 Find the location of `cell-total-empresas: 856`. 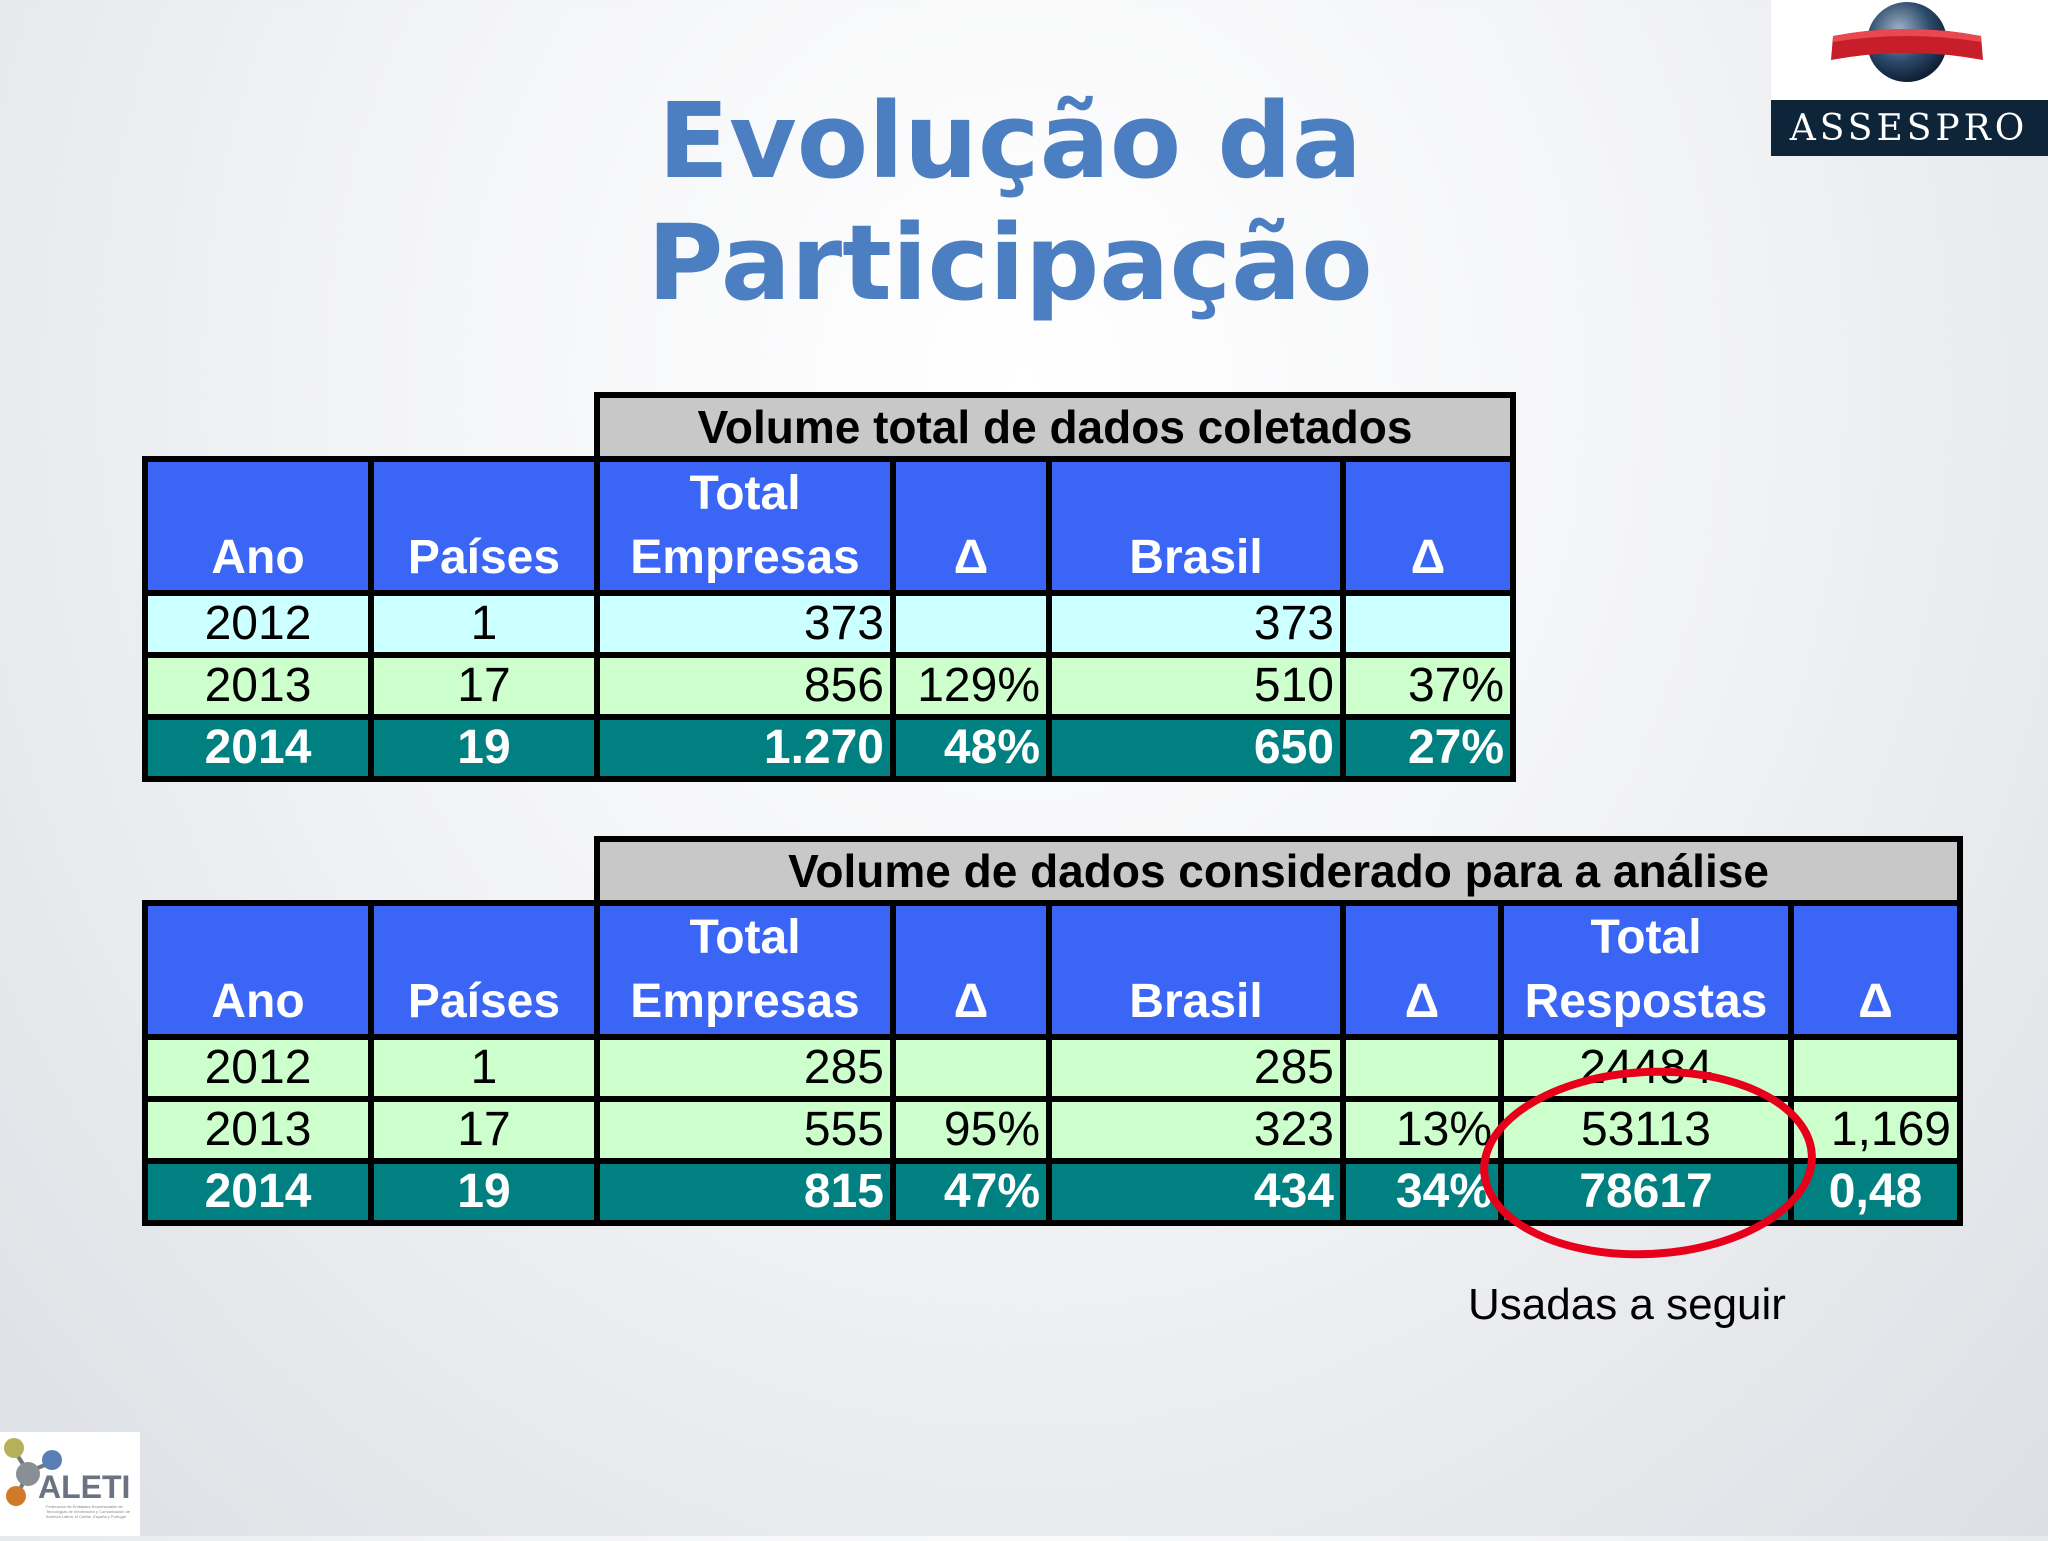

cell-total-empresas: 856 is located at coordinates (745, 686).